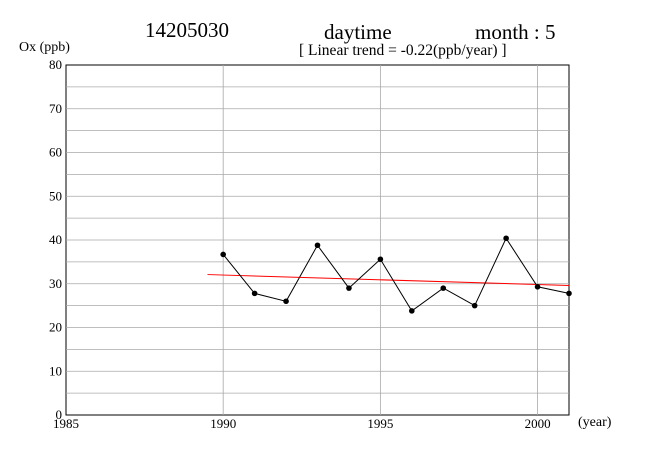 The width and height of the screenshot is (650, 459). Describe the element at coordinates (55, 195) in the screenshot. I see `y-tick-label: 50` at that location.